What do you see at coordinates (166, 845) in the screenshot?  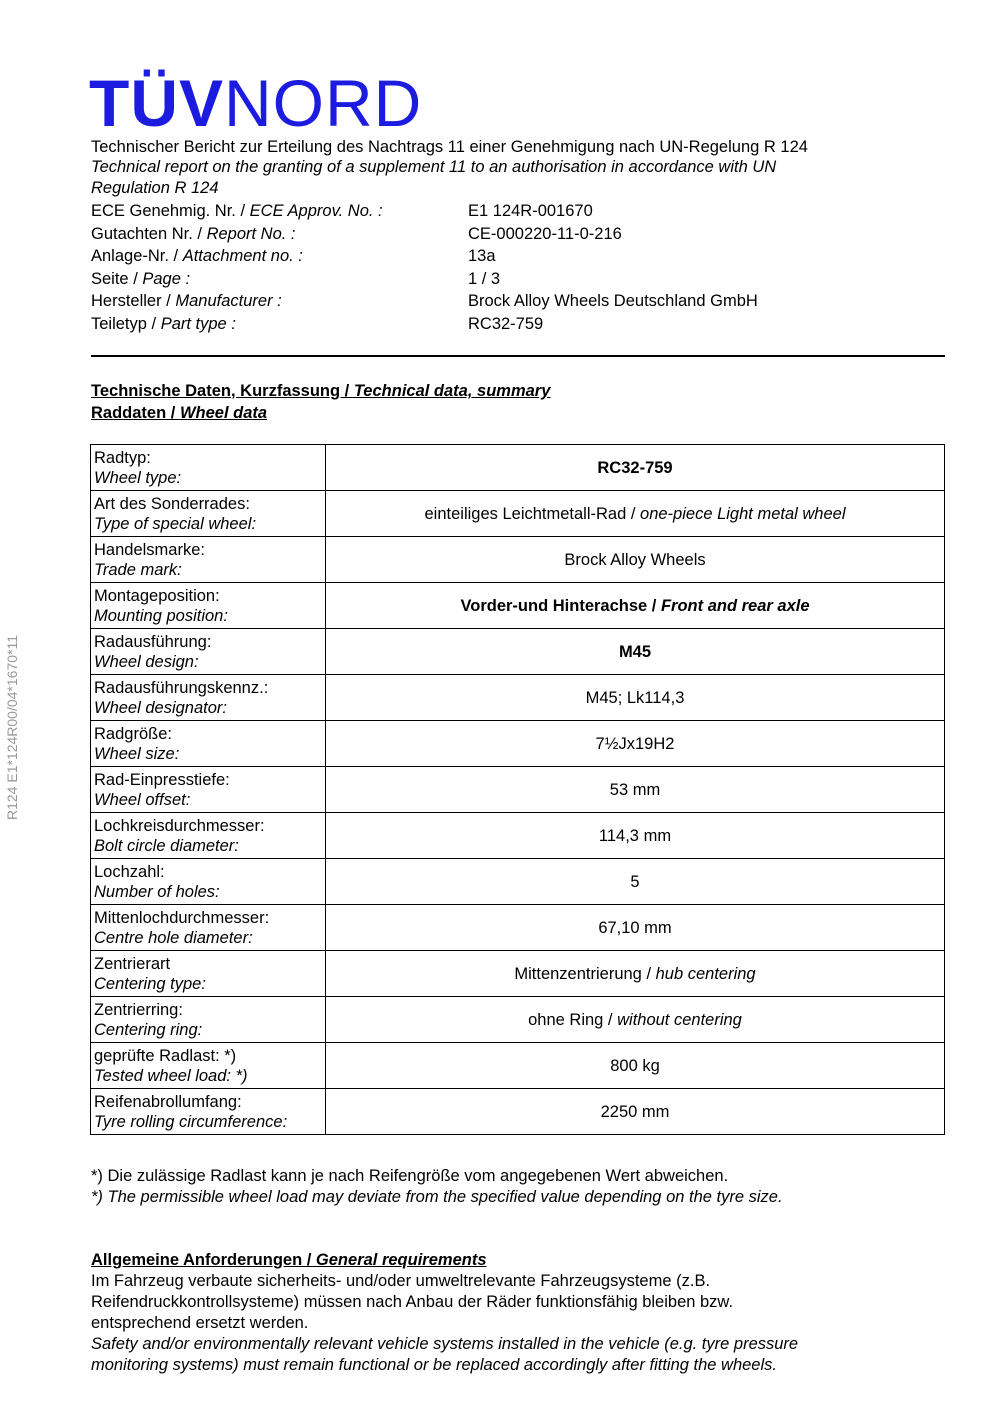 I see `label-en: Bolt circle diameter:` at bounding box center [166, 845].